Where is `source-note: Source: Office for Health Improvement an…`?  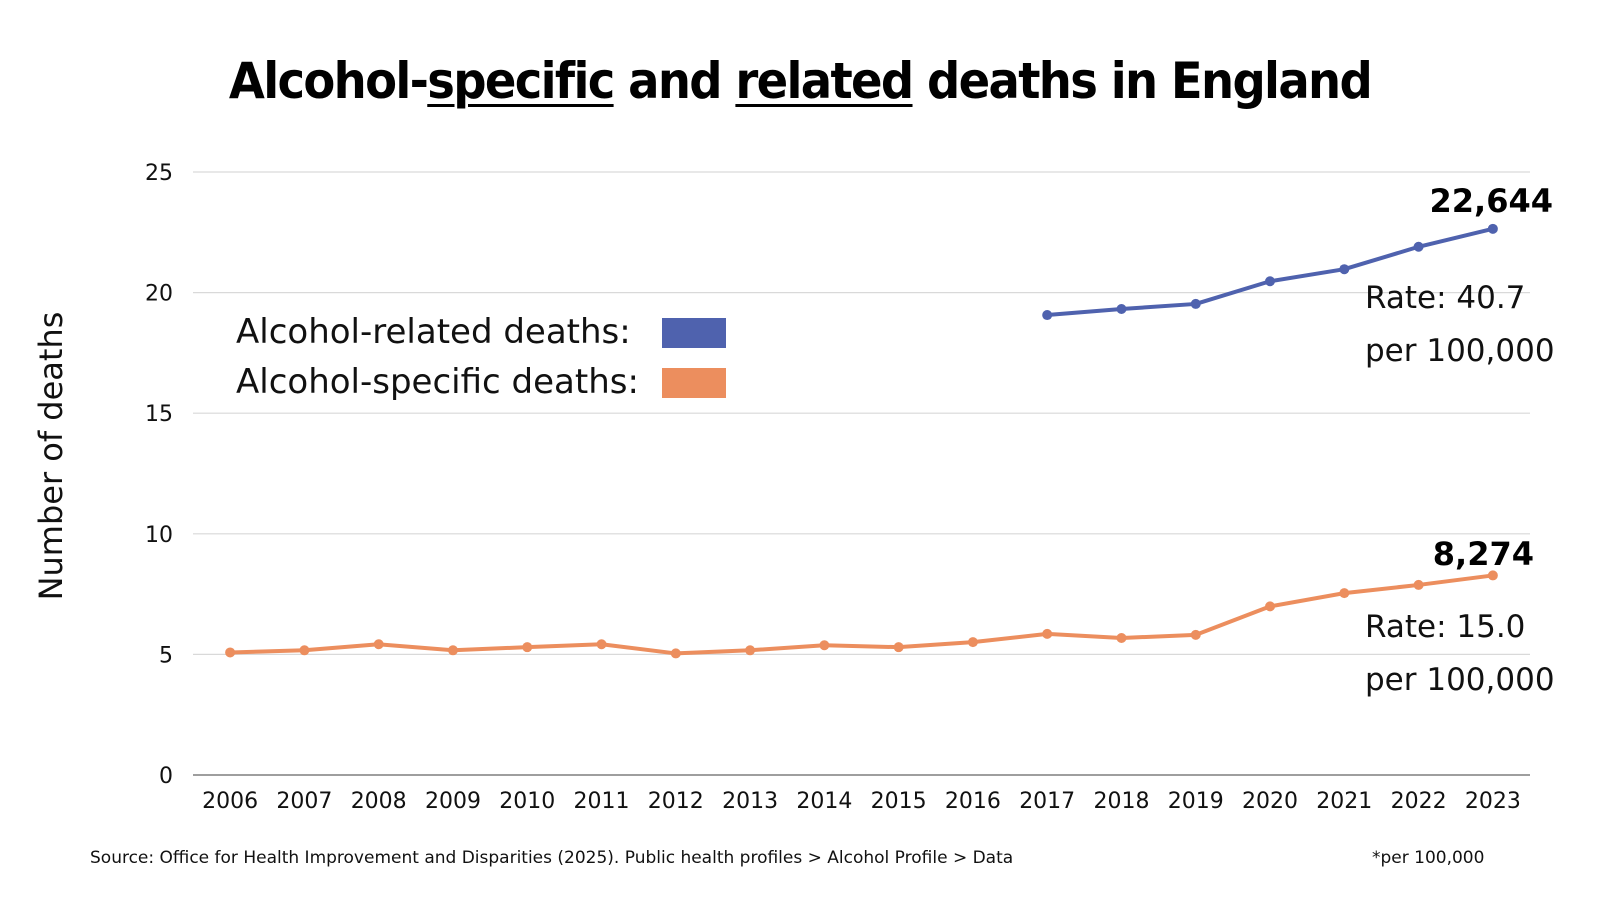
source-note: Source: Office for Health Improvement an… is located at coordinates (552, 858).